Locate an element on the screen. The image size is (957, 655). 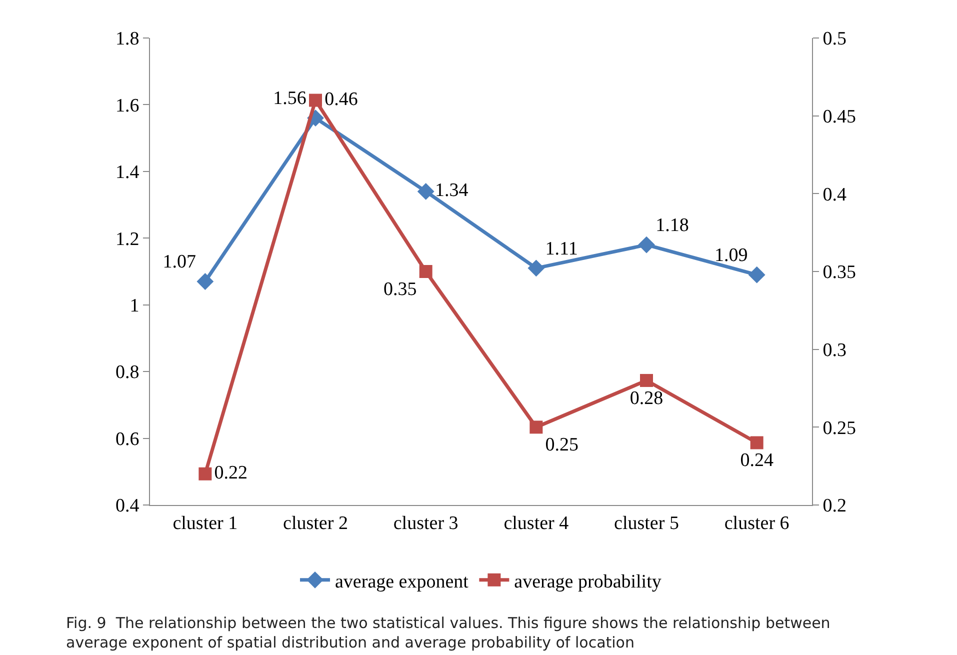
y2-tick-label: 0.45 is located at coordinates (839, 117).